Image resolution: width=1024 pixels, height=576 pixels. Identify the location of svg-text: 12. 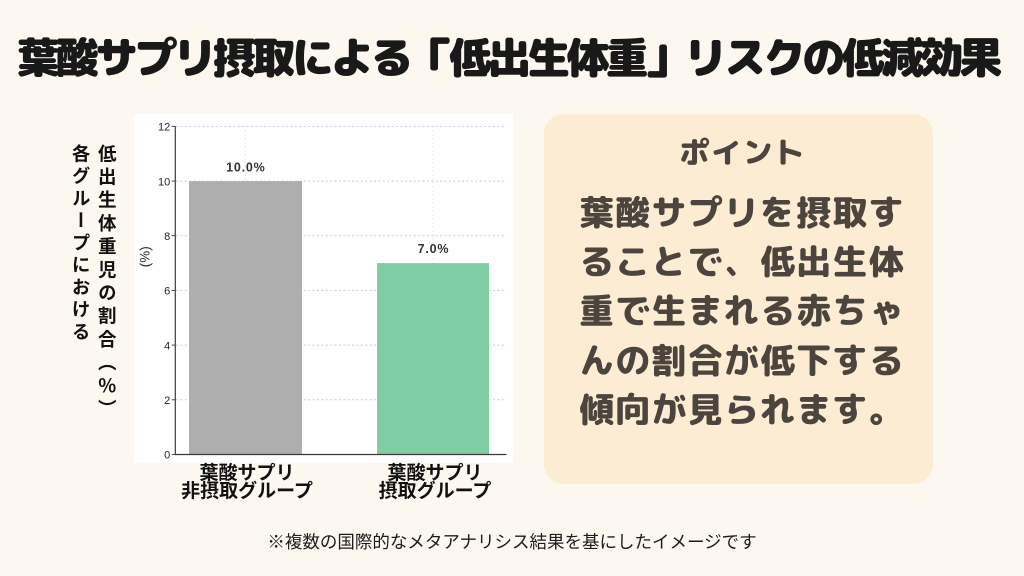
(164, 128).